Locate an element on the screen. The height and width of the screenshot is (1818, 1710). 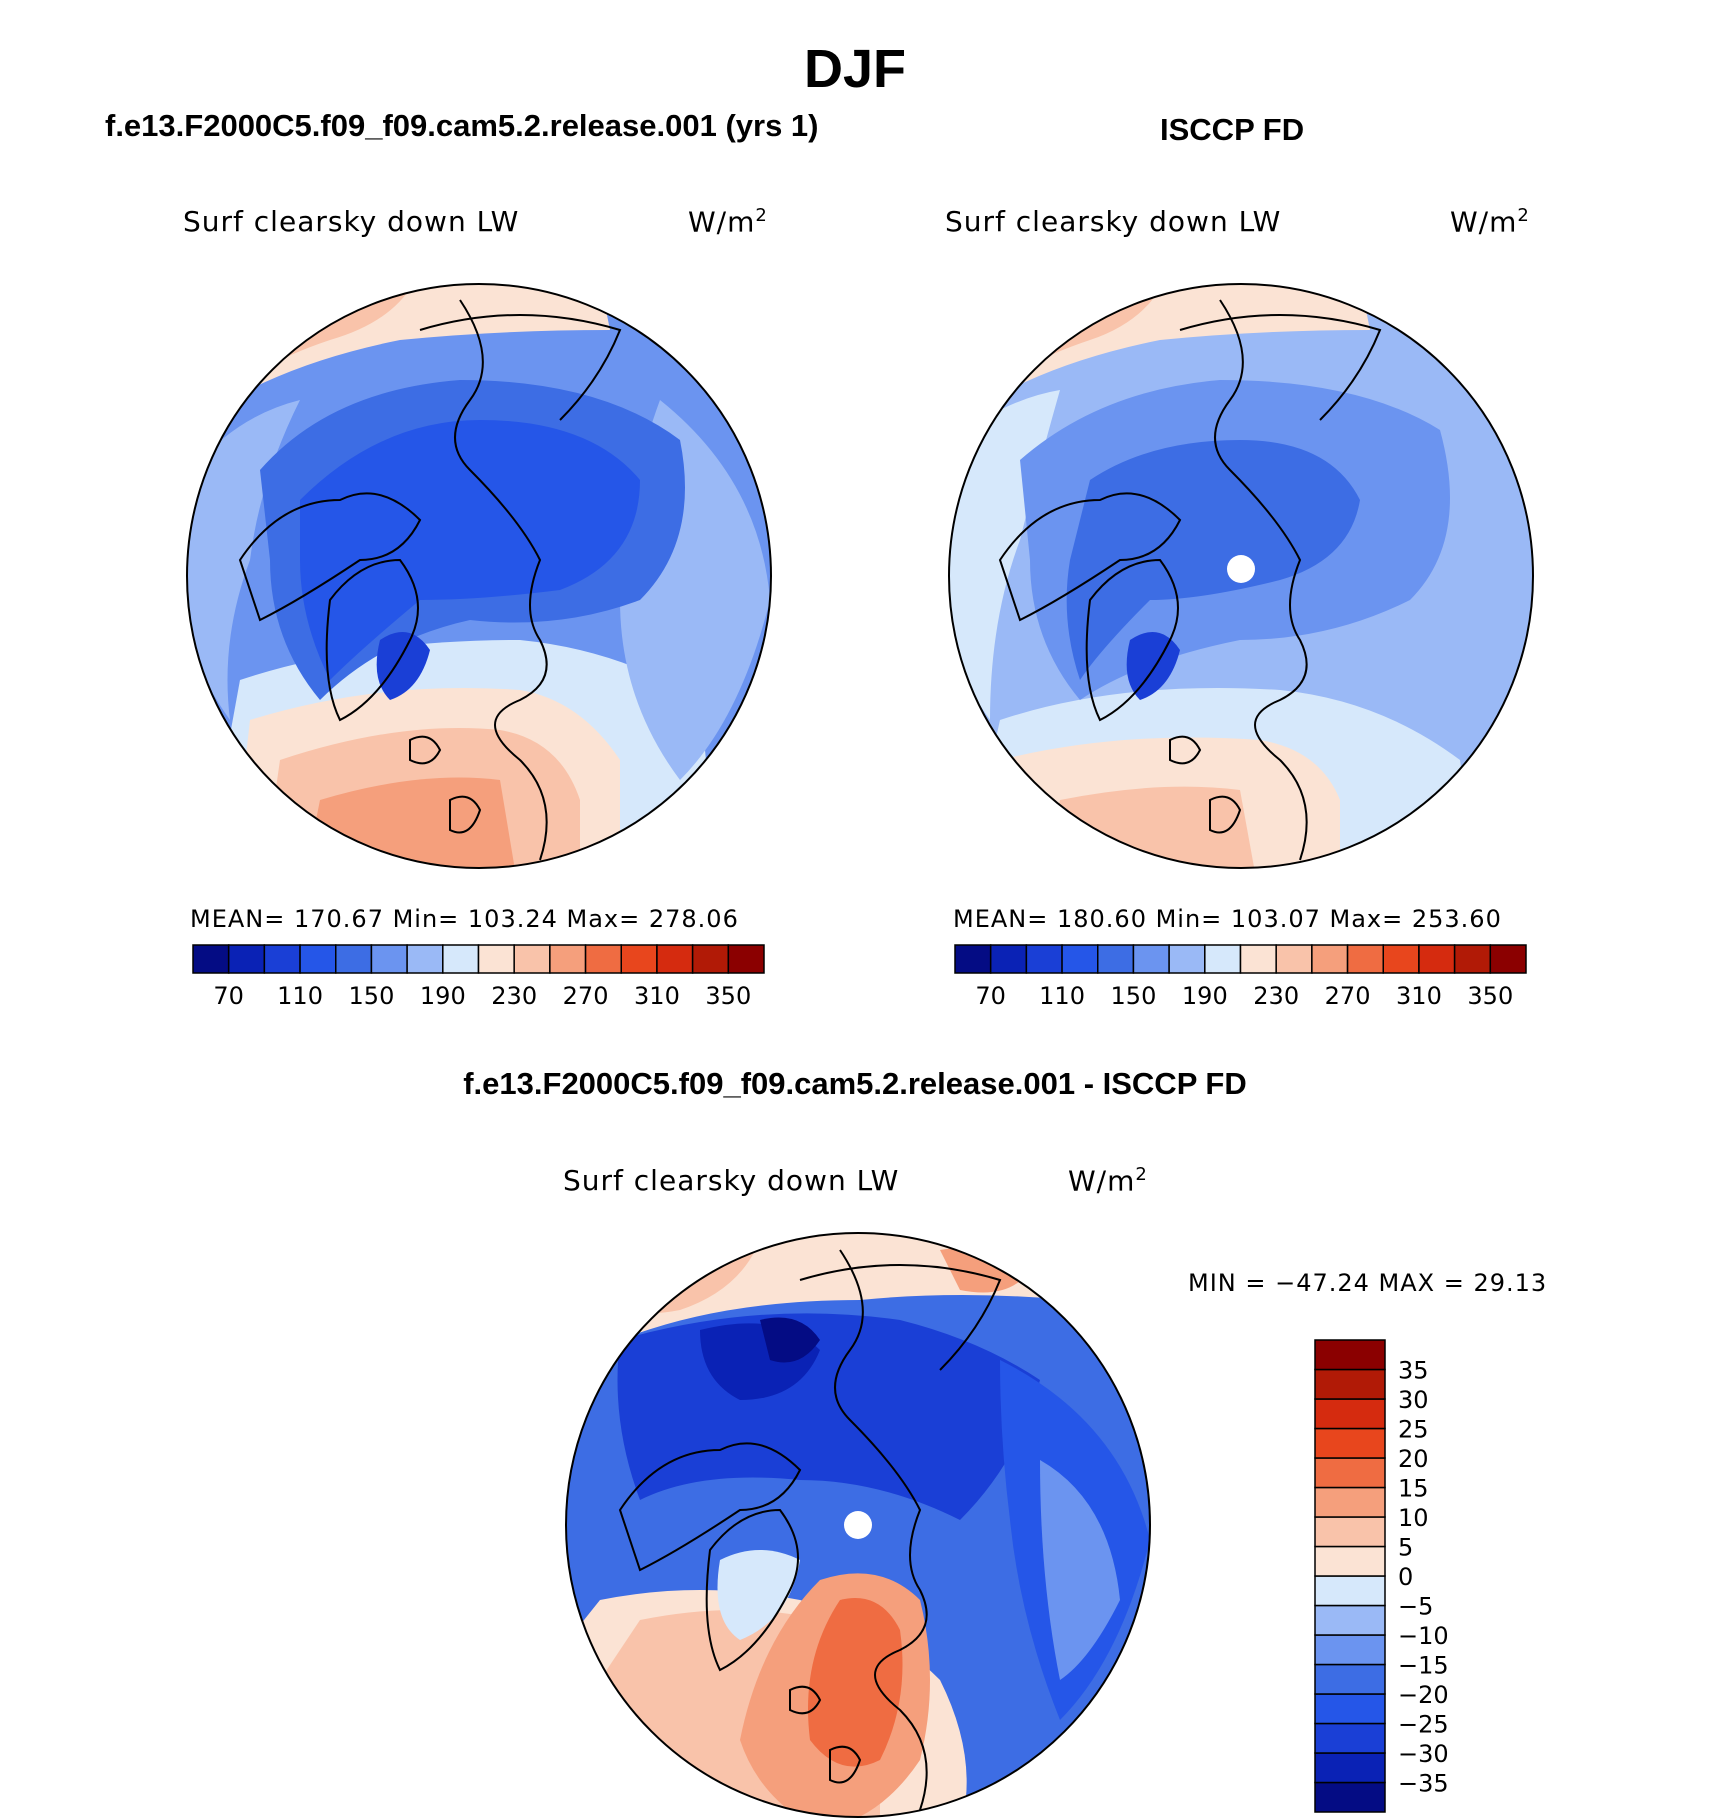
map2-outline is located at coordinates (1241, 576).